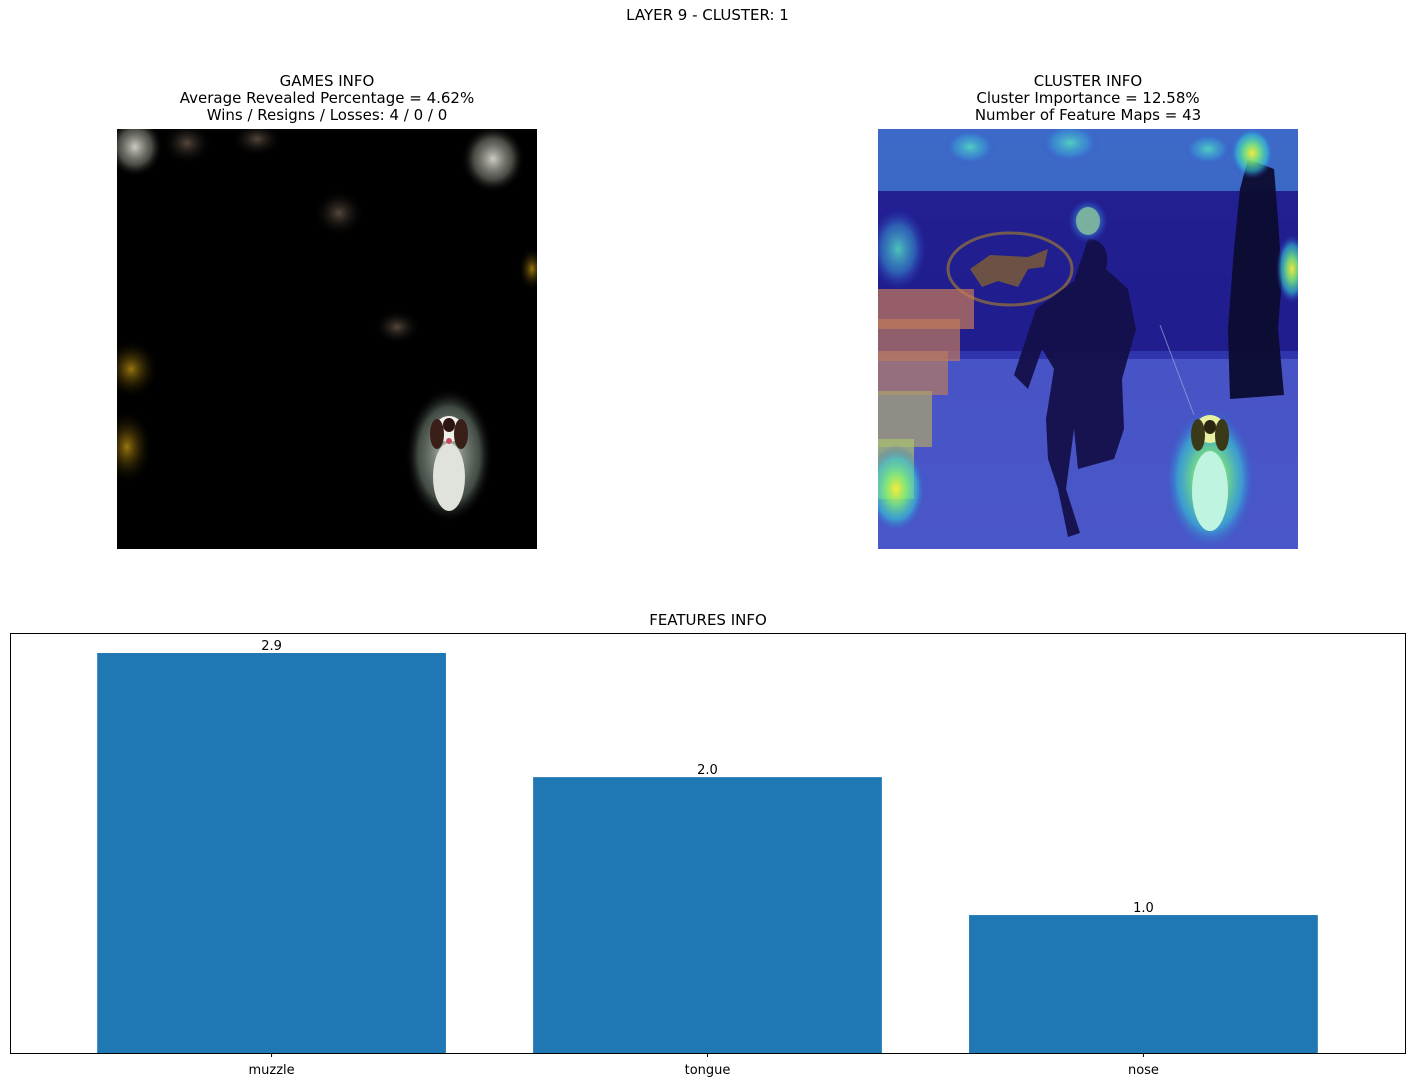  Describe the element at coordinates (708, 620) in the screenshot. I see `chart-title: FEATURES INFO` at that location.